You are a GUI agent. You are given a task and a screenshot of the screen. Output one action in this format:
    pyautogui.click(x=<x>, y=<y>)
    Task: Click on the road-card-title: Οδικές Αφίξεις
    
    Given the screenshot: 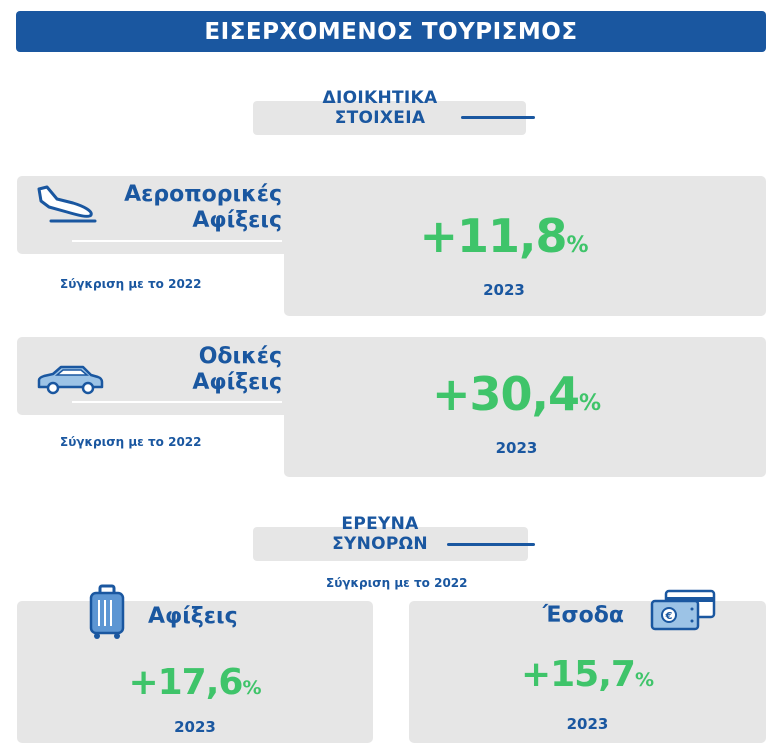 What is the action you would take?
    pyautogui.click(x=191, y=370)
    